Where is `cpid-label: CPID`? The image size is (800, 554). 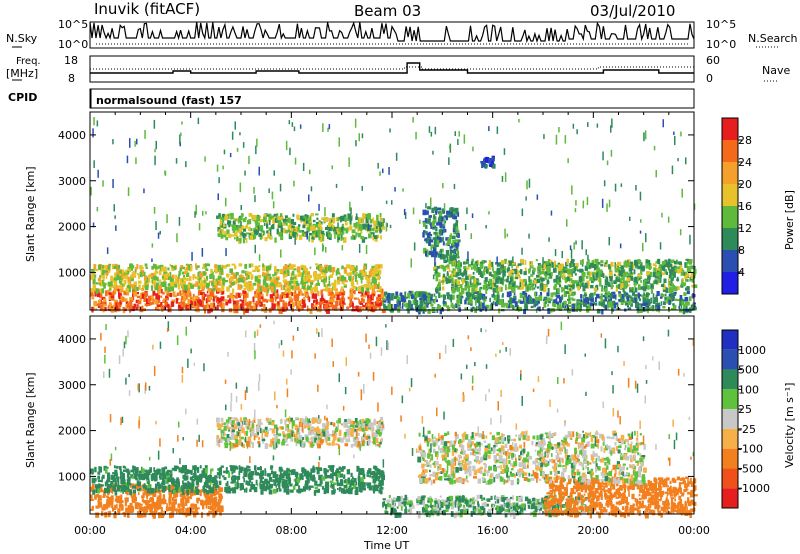 cpid-label: CPID is located at coordinates (22, 97).